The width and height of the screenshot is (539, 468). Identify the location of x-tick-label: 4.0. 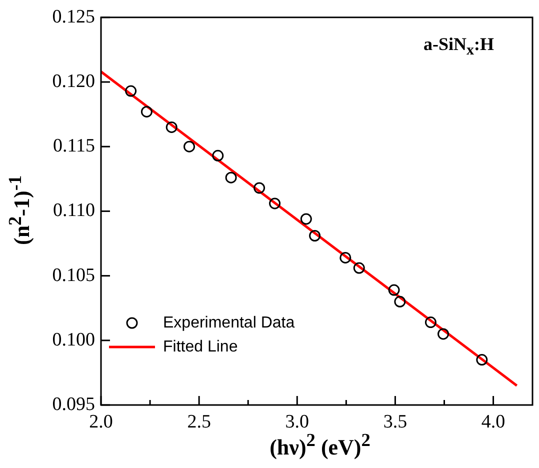
(493, 421).